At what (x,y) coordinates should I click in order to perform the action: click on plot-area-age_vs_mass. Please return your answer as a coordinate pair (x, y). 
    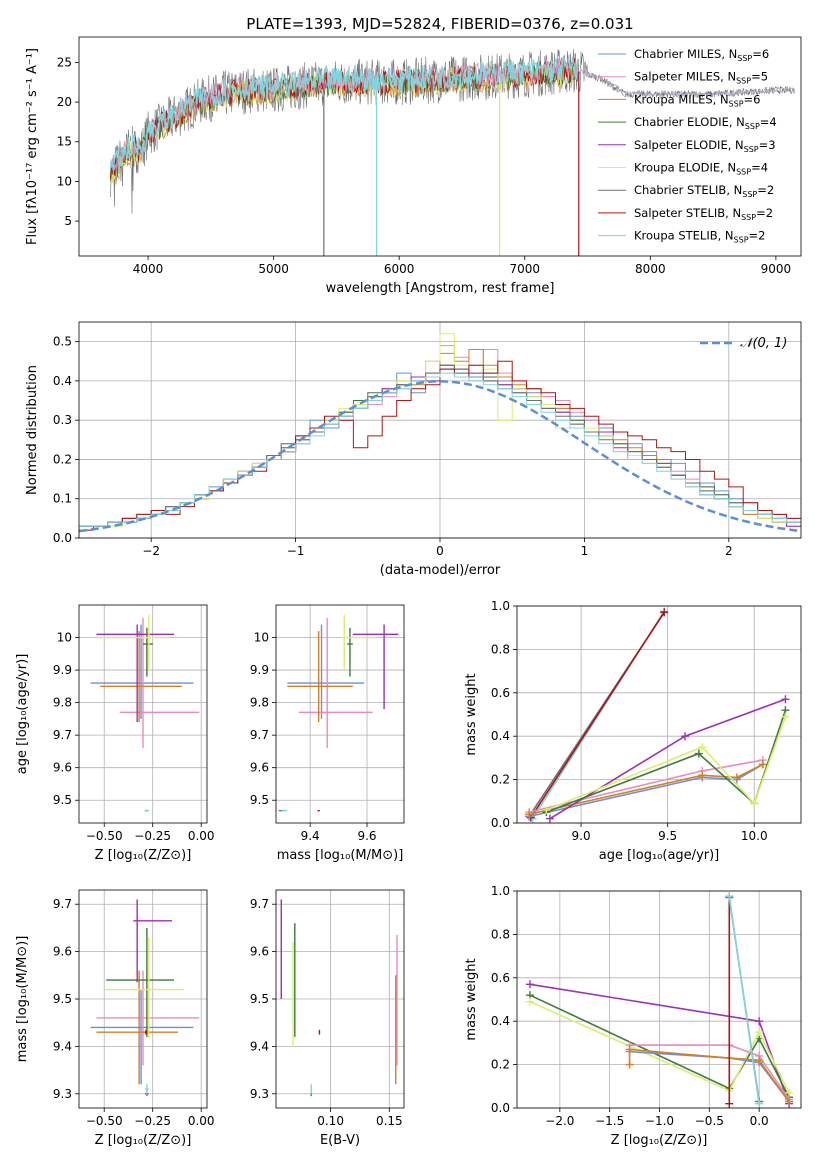
    Looking at the image, I should click on (338, 713).